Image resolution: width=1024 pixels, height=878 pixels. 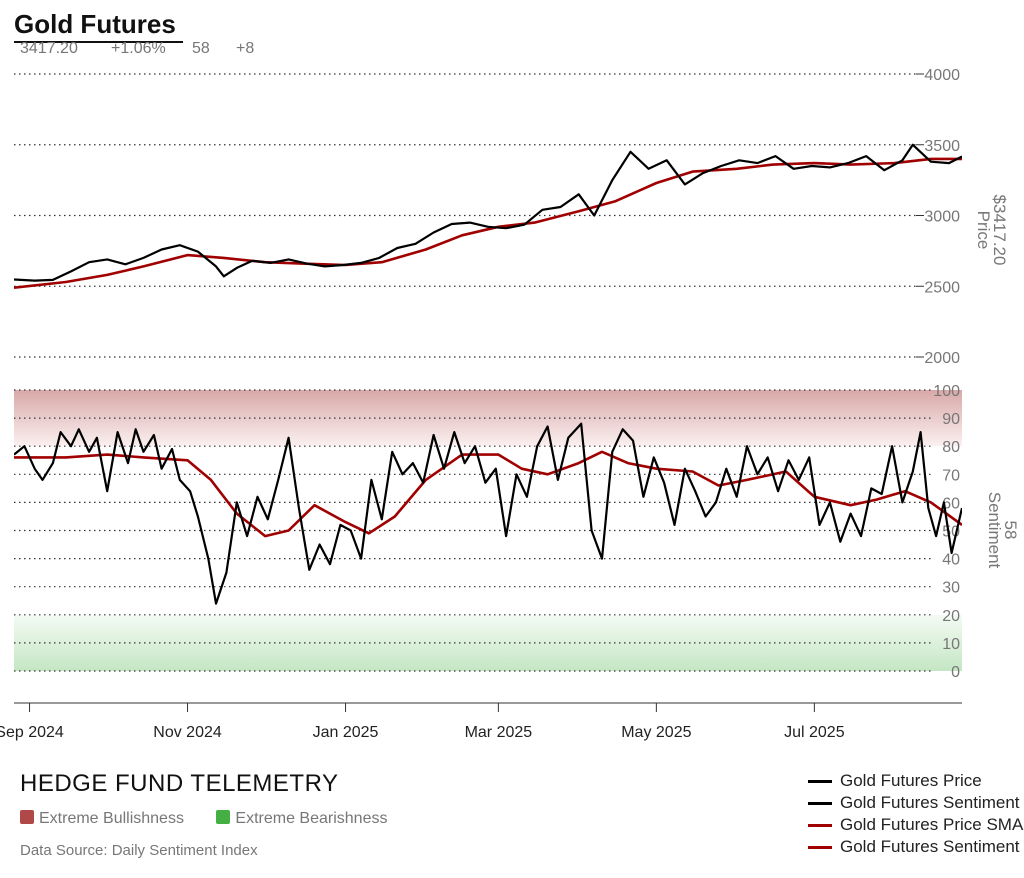 I want to click on sentiment-tick-label: 100, so click(x=946, y=391).